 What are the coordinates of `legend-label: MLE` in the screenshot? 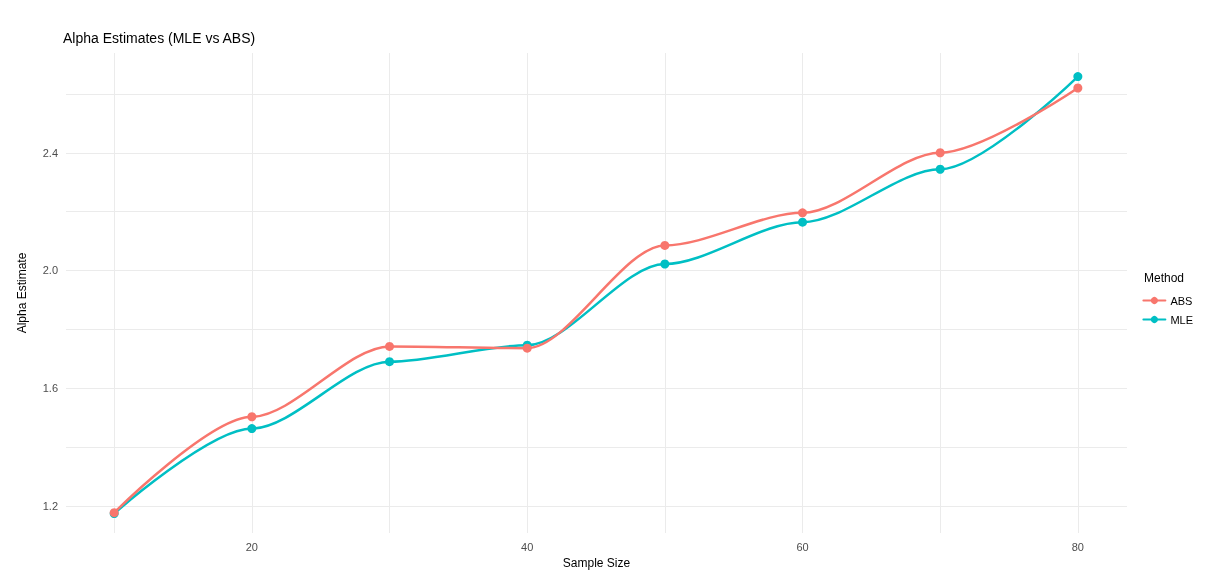 It's located at (1182, 319).